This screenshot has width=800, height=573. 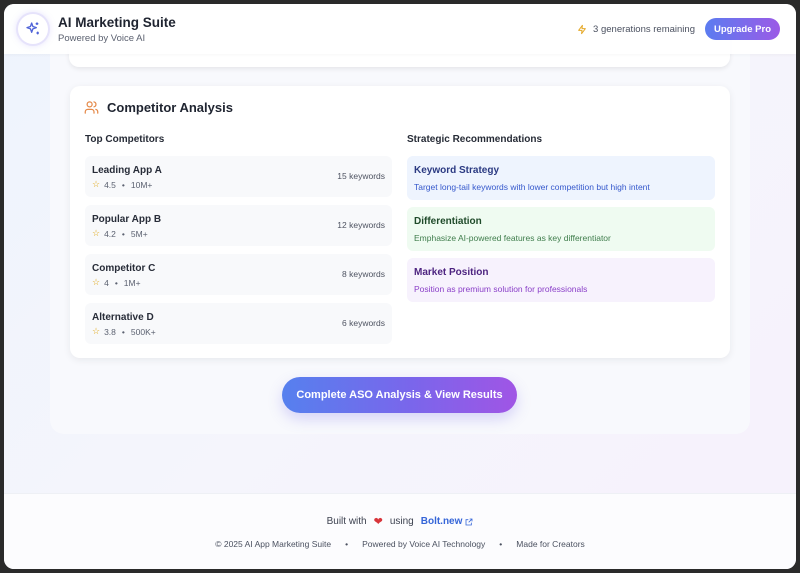 I want to click on competitor-downloads: 5M+, so click(x=139, y=233).